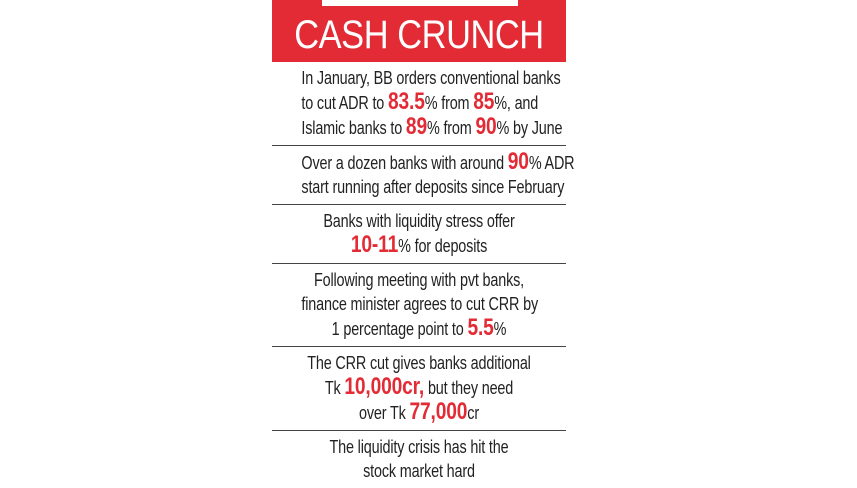 The width and height of the screenshot is (857, 488). Describe the element at coordinates (473, 413) in the screenshot. I see `fact-text: cr` at that location.